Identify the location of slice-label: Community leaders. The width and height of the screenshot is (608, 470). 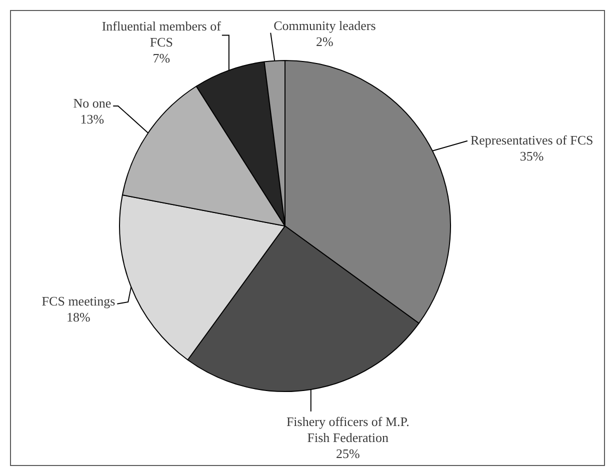
(325, 26).